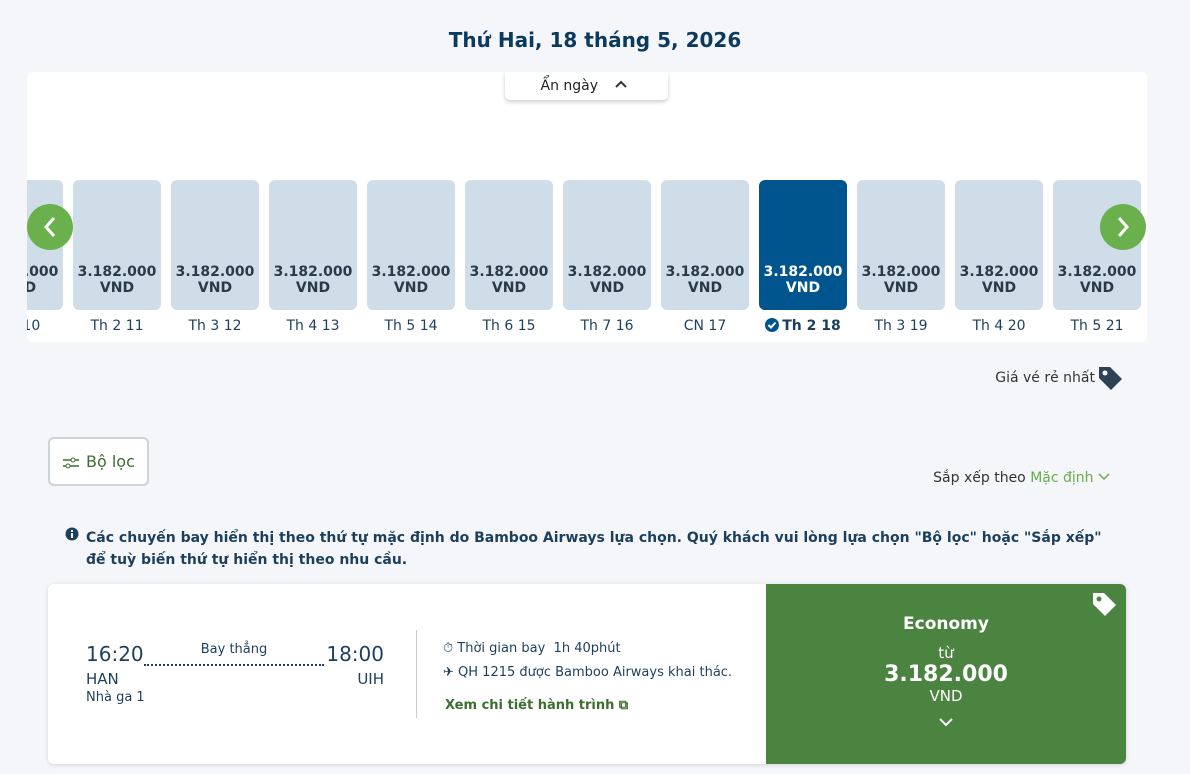 This screenshot has width=1190, height=774. What do you see at coordinates (1104, 604) in the screenshot?
I see `fare-tag` at bounding box center [1104, 604].